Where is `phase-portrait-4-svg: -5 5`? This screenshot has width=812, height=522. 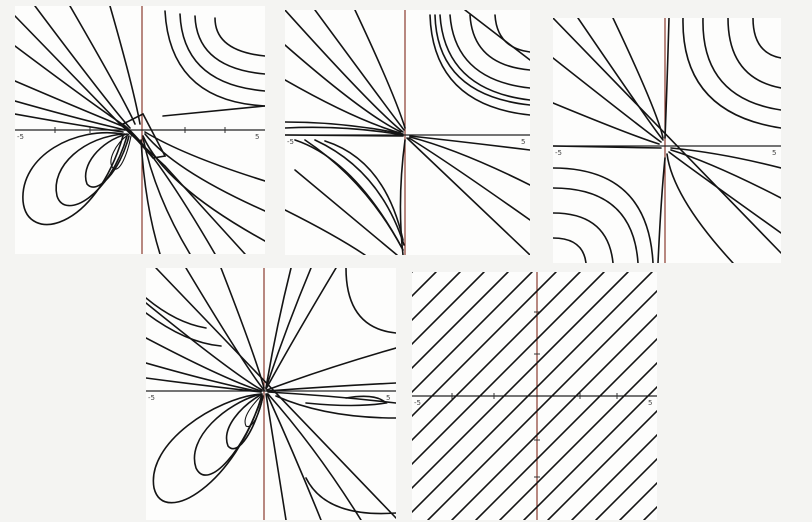 phase-portrait-4-svg: -5 5 is located at coordinates (271, 394).